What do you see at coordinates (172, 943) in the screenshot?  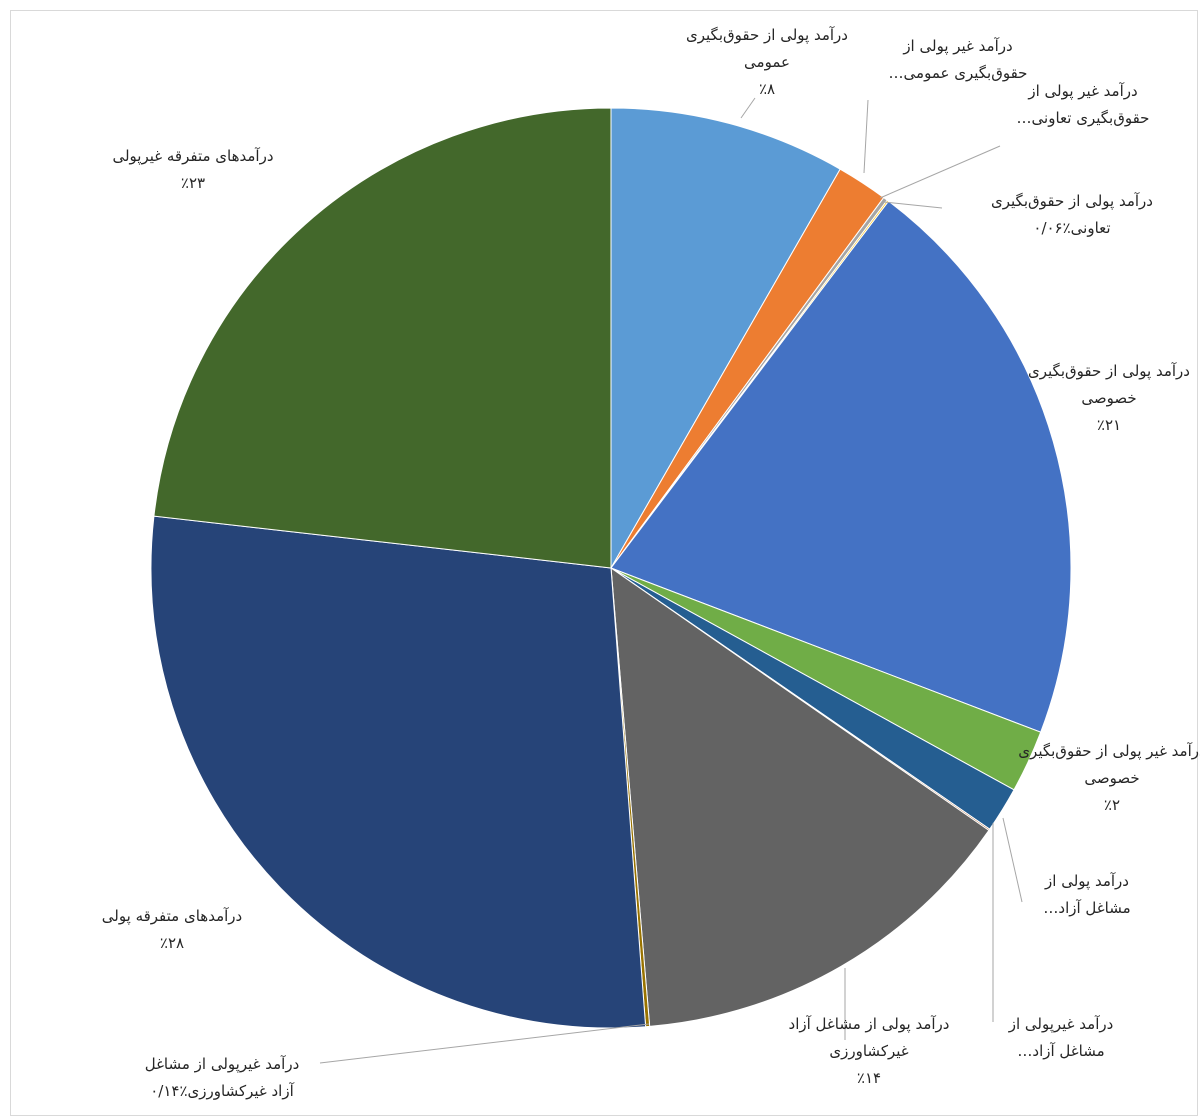 I see `slice-label-line: ٪۲۸` at bounding box center [172, 943].